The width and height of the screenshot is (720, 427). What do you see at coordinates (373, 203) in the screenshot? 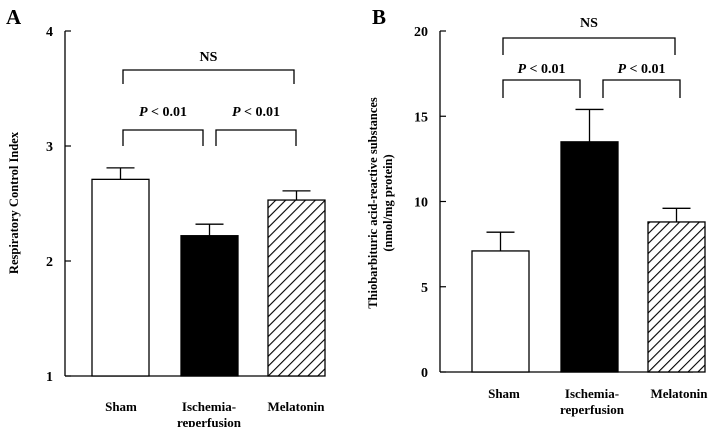
I see `y-axis-label-line: Thiobarbituric acid-reactive substances` at bounding box center [373, 203].